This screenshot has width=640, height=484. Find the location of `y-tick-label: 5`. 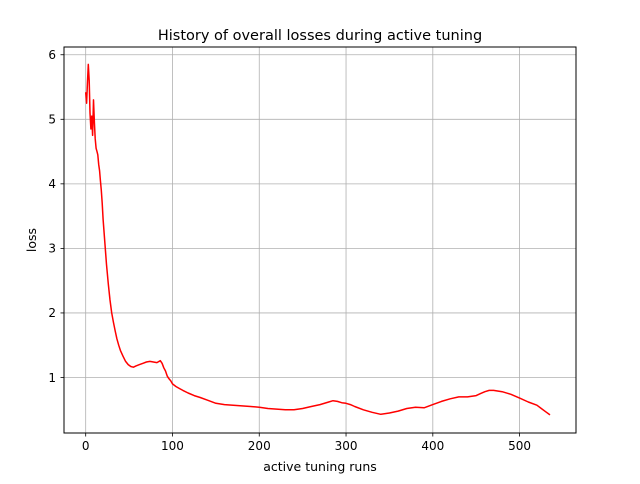

y-tick-label: 5 is located at coordinates (52, 120).